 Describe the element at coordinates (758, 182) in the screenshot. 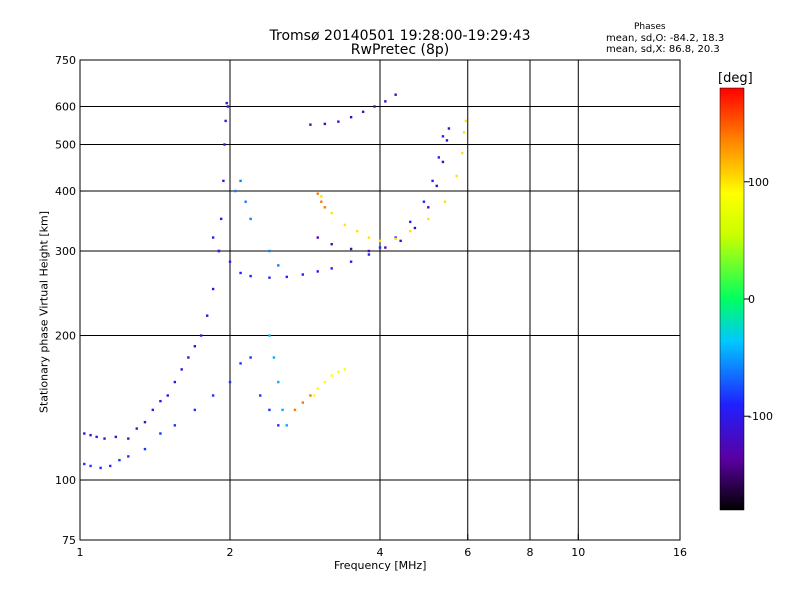

I see `colorbar-tick-label: 100` at that location.